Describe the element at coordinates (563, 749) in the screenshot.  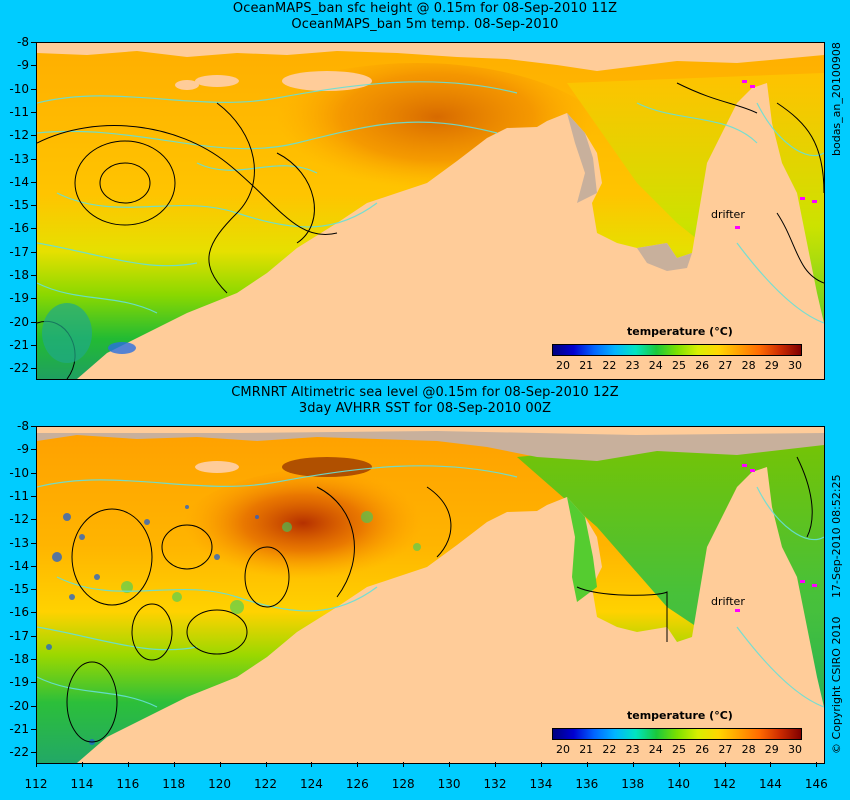
I see `colorbar-tick-label: 20` at that location.